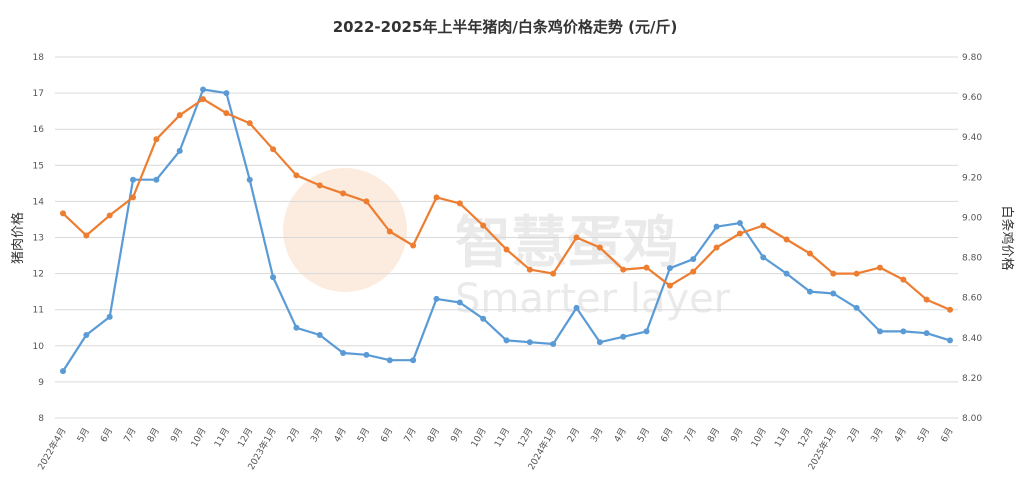 The image size is (1031, 500). I want to click on left-tick-label: 8, so click(41, 419).